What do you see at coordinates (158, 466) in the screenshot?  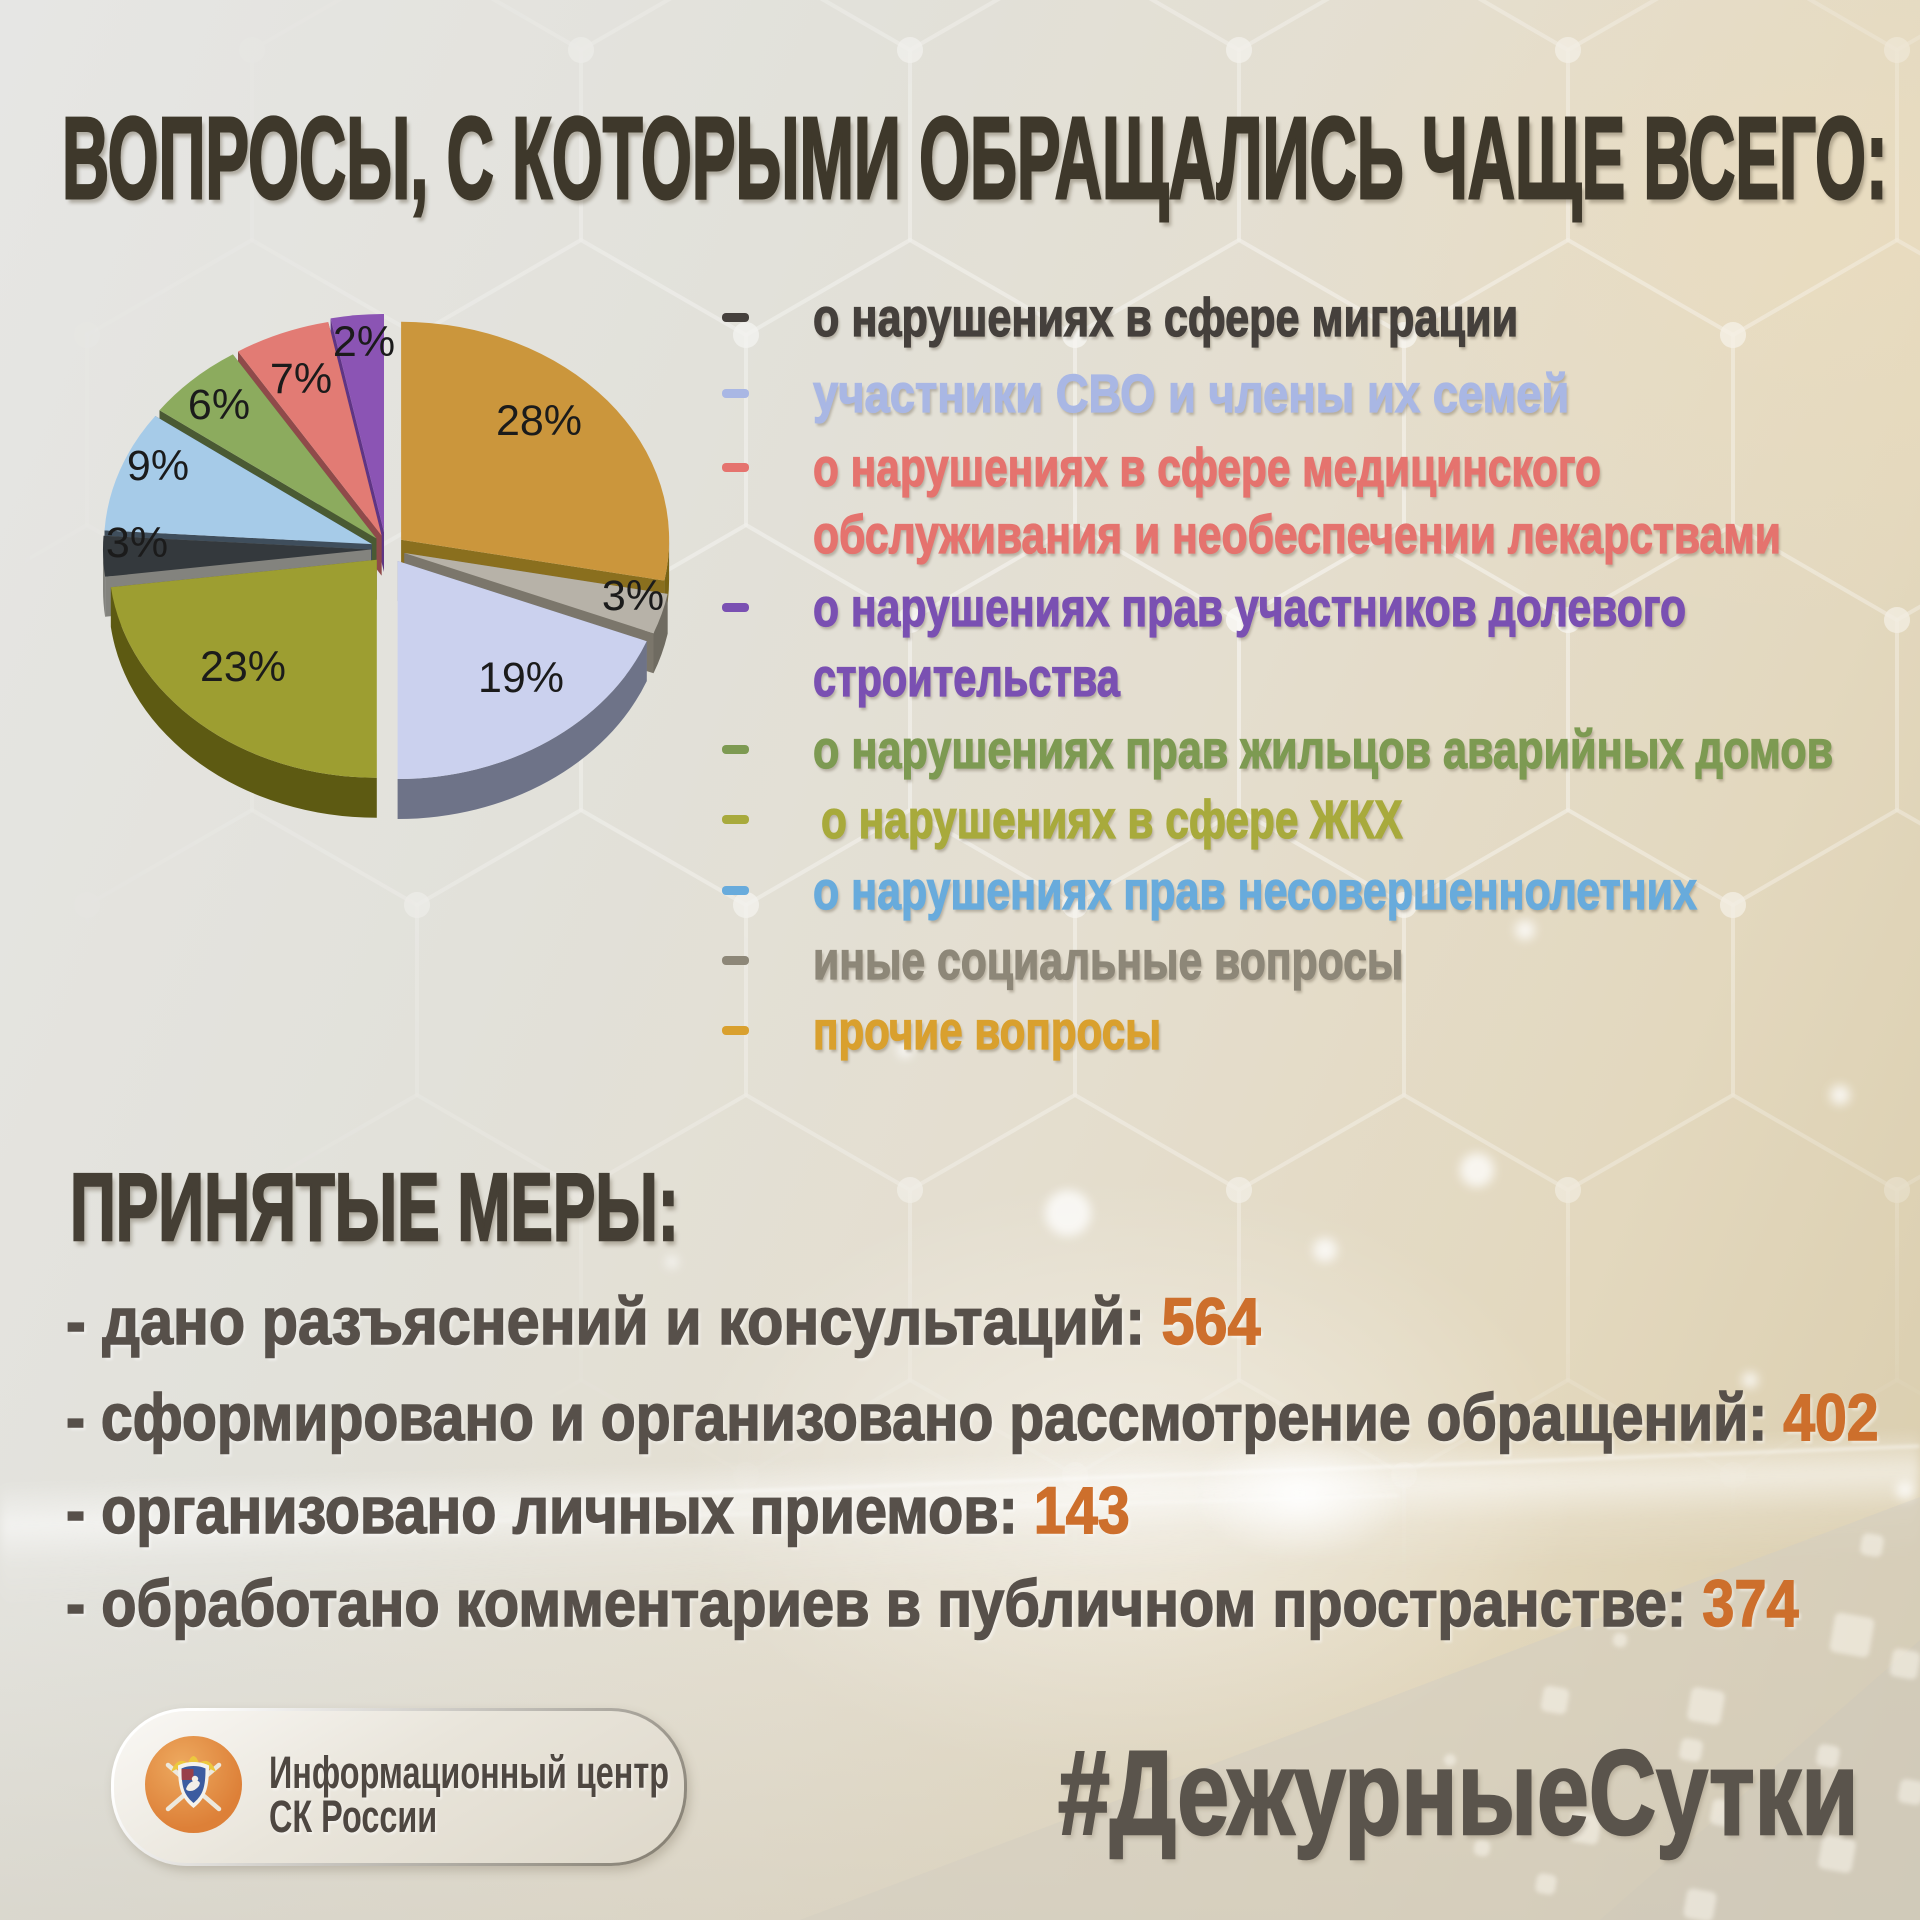 I see `svg-text: 9%` at bounding box center [158, 466].